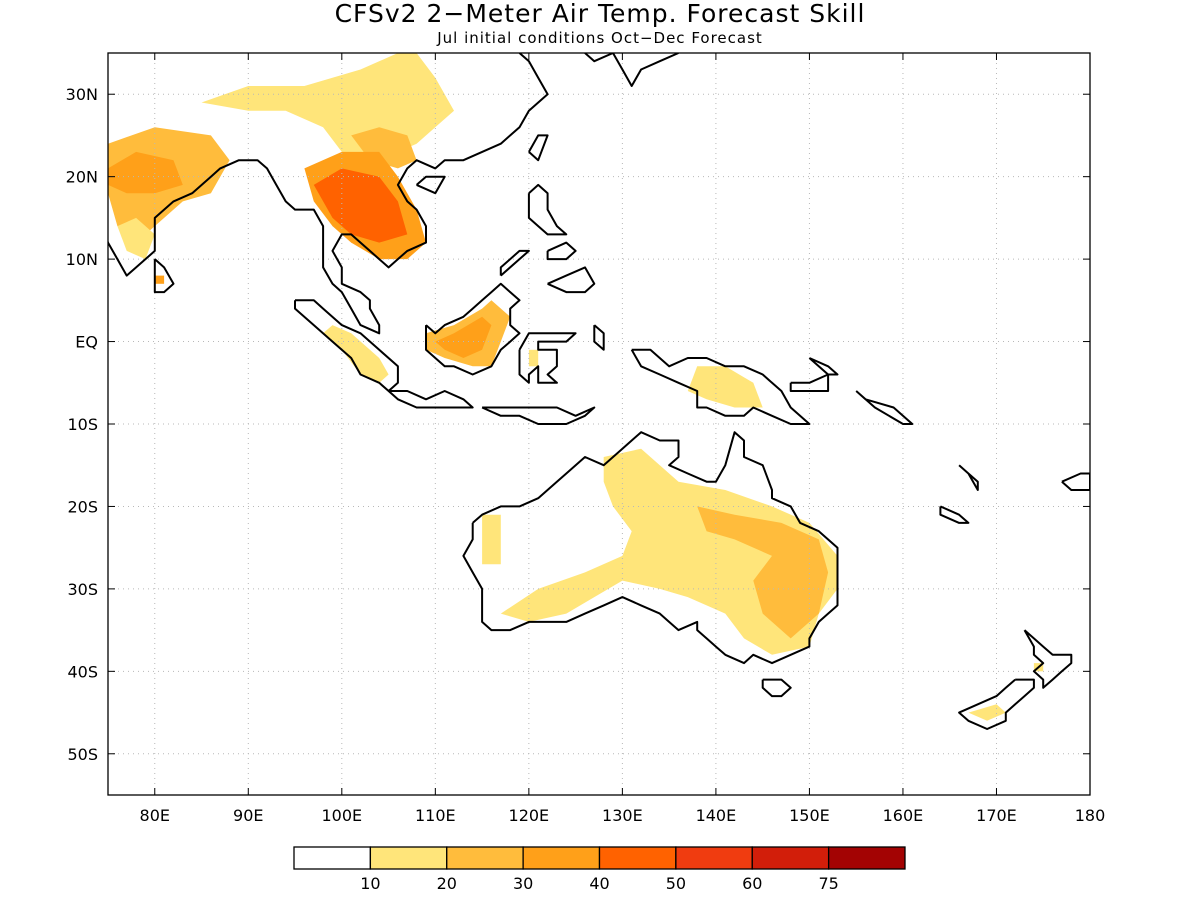 This screenshot has width=1200, height=900. Describe the element at coordinates (996, 815) in the screenshot. I see `lon-tick-label: 170E` at that location.